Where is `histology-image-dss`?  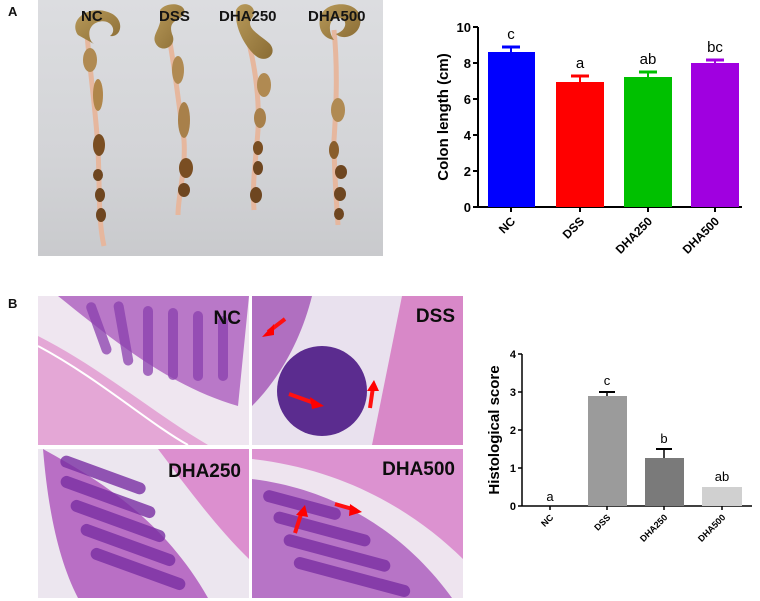 histology-image-dss is located at coordinates (357, 370).